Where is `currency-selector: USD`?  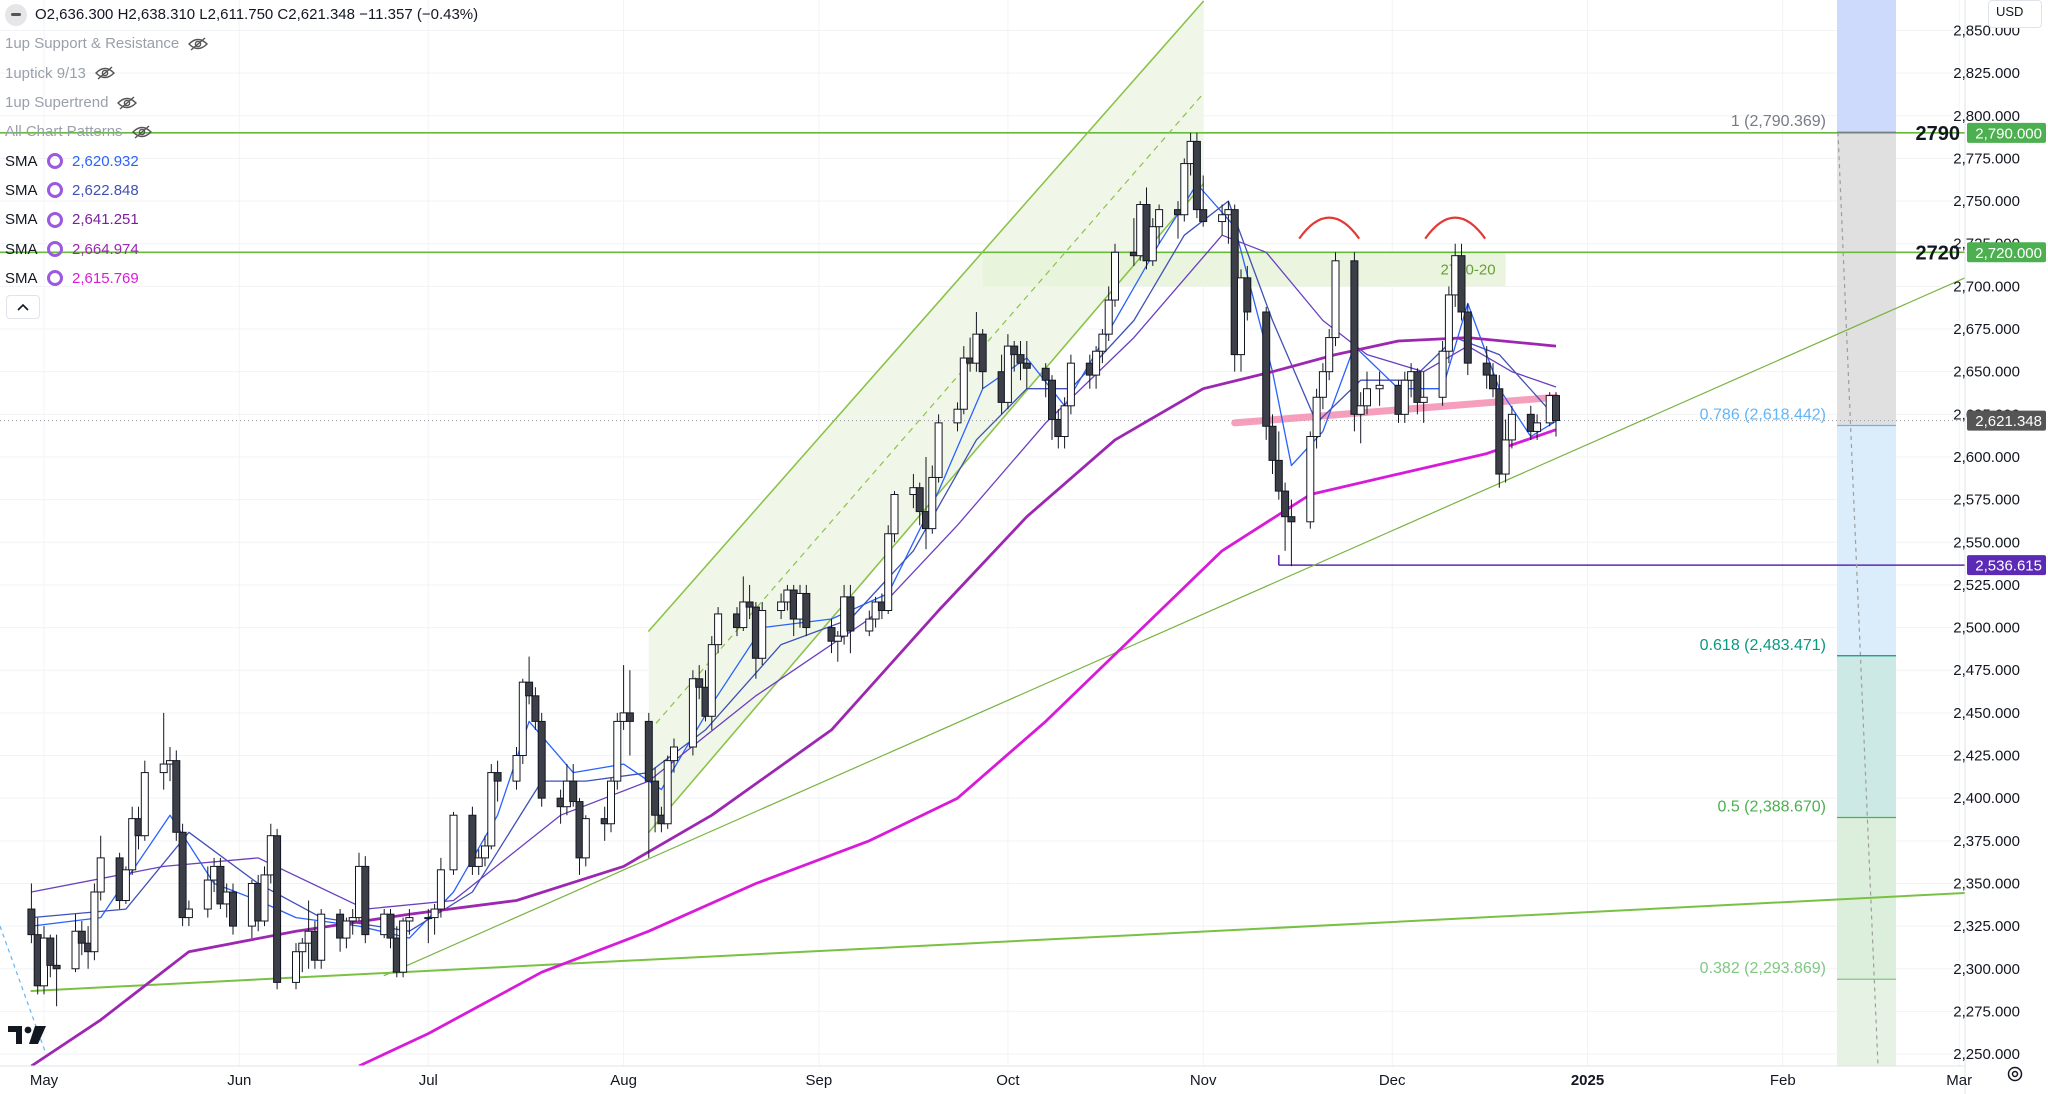 currency-selector: USD is located at coordinates (2008, 14).